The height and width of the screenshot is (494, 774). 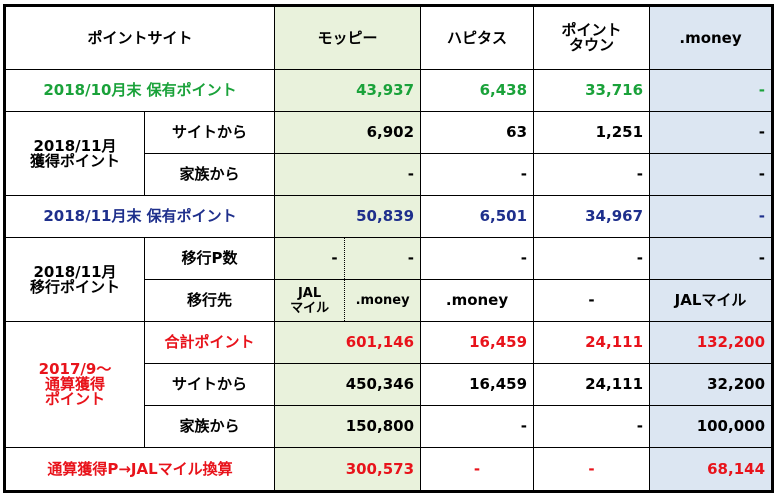 What do you see at coordinates (75, 369) in the screenshot?
I see `cumulative-label-line1: 2017/9〜` at bounding box center [75, 369].